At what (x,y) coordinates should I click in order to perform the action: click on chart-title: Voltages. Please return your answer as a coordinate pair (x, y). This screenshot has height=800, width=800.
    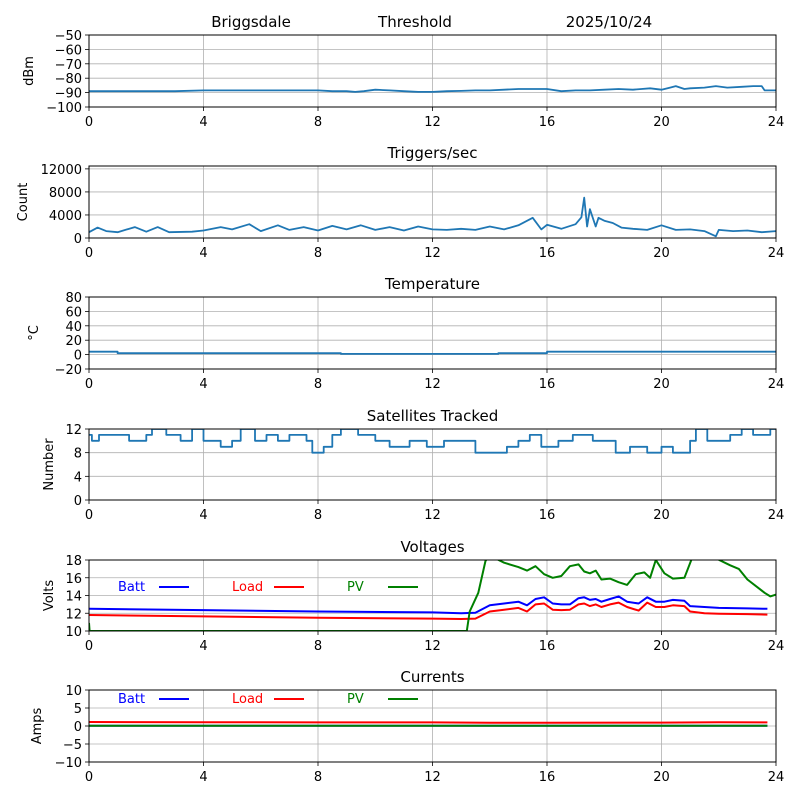
    Looking at the image, I should click on (432, 547).